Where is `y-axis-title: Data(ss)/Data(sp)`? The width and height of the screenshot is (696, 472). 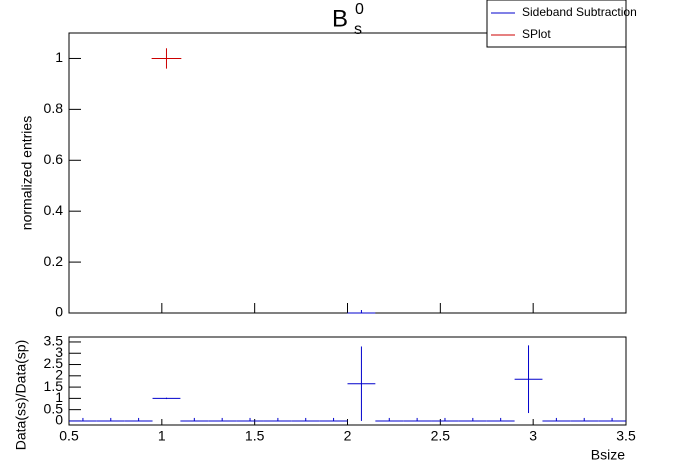
y-axis-title: Data(ss)/Data(sp) is located at coordinates (21, 395).